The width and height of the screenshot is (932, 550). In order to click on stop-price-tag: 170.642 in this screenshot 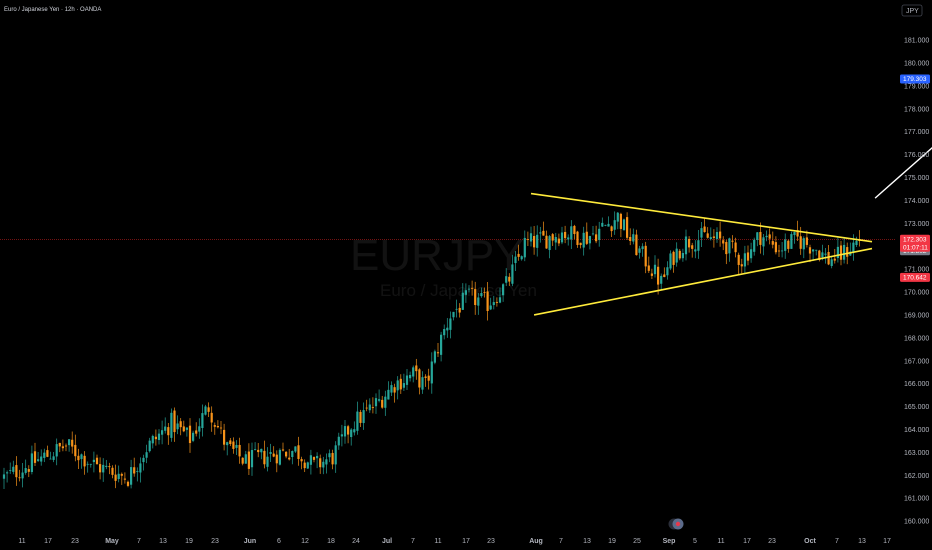, I will do `click(915, 277)`.